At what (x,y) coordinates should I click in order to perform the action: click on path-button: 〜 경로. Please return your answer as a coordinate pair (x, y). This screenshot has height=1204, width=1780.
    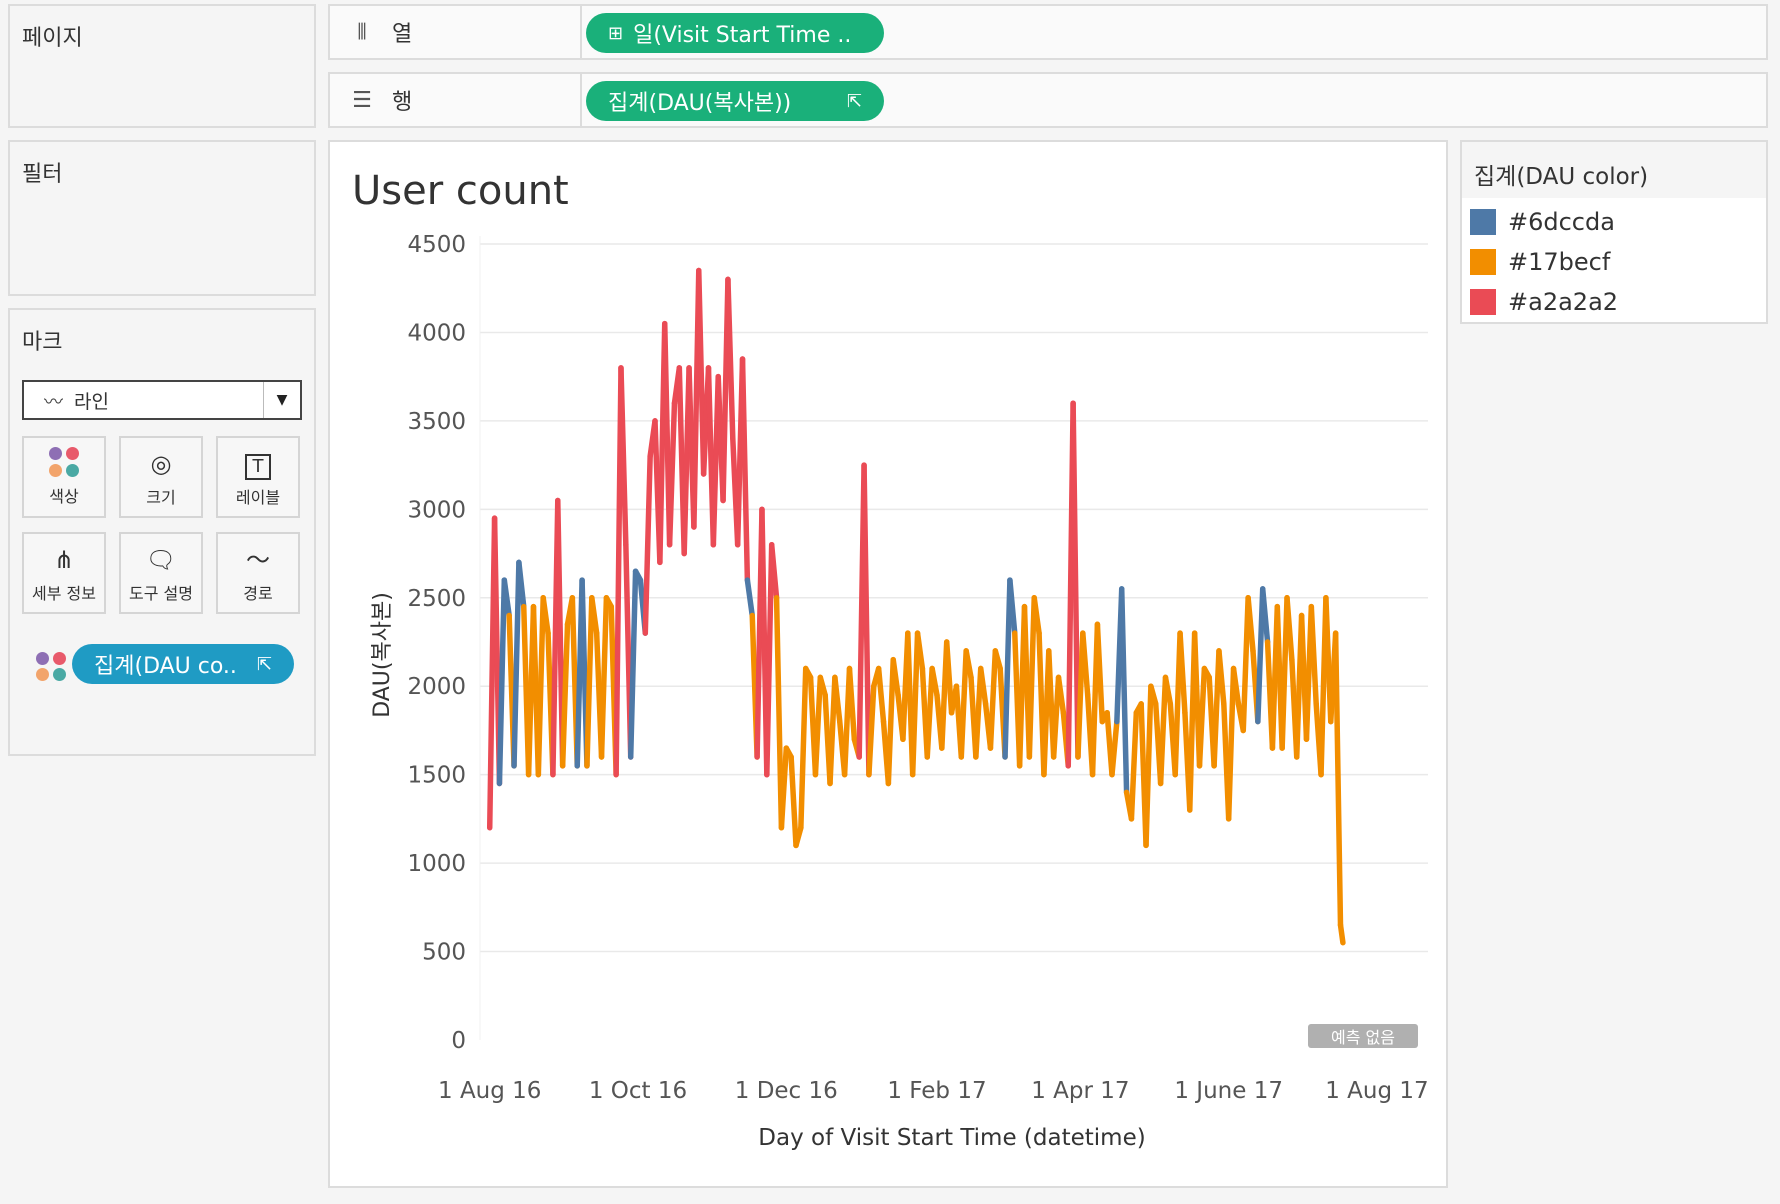
    Looking at the image, I should click on (258, 573).